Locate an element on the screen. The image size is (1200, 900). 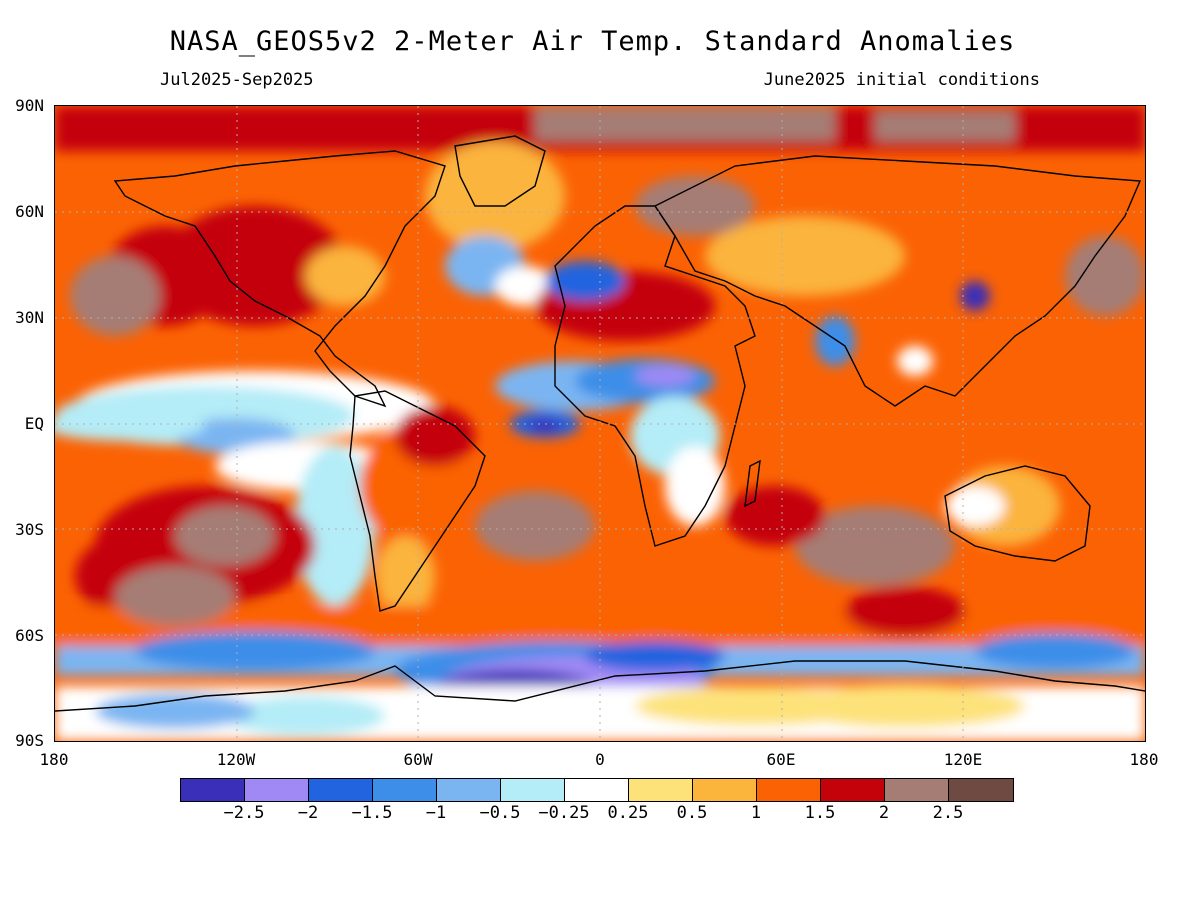
colorbar-label: 1 is located at coordinates (756, 813).